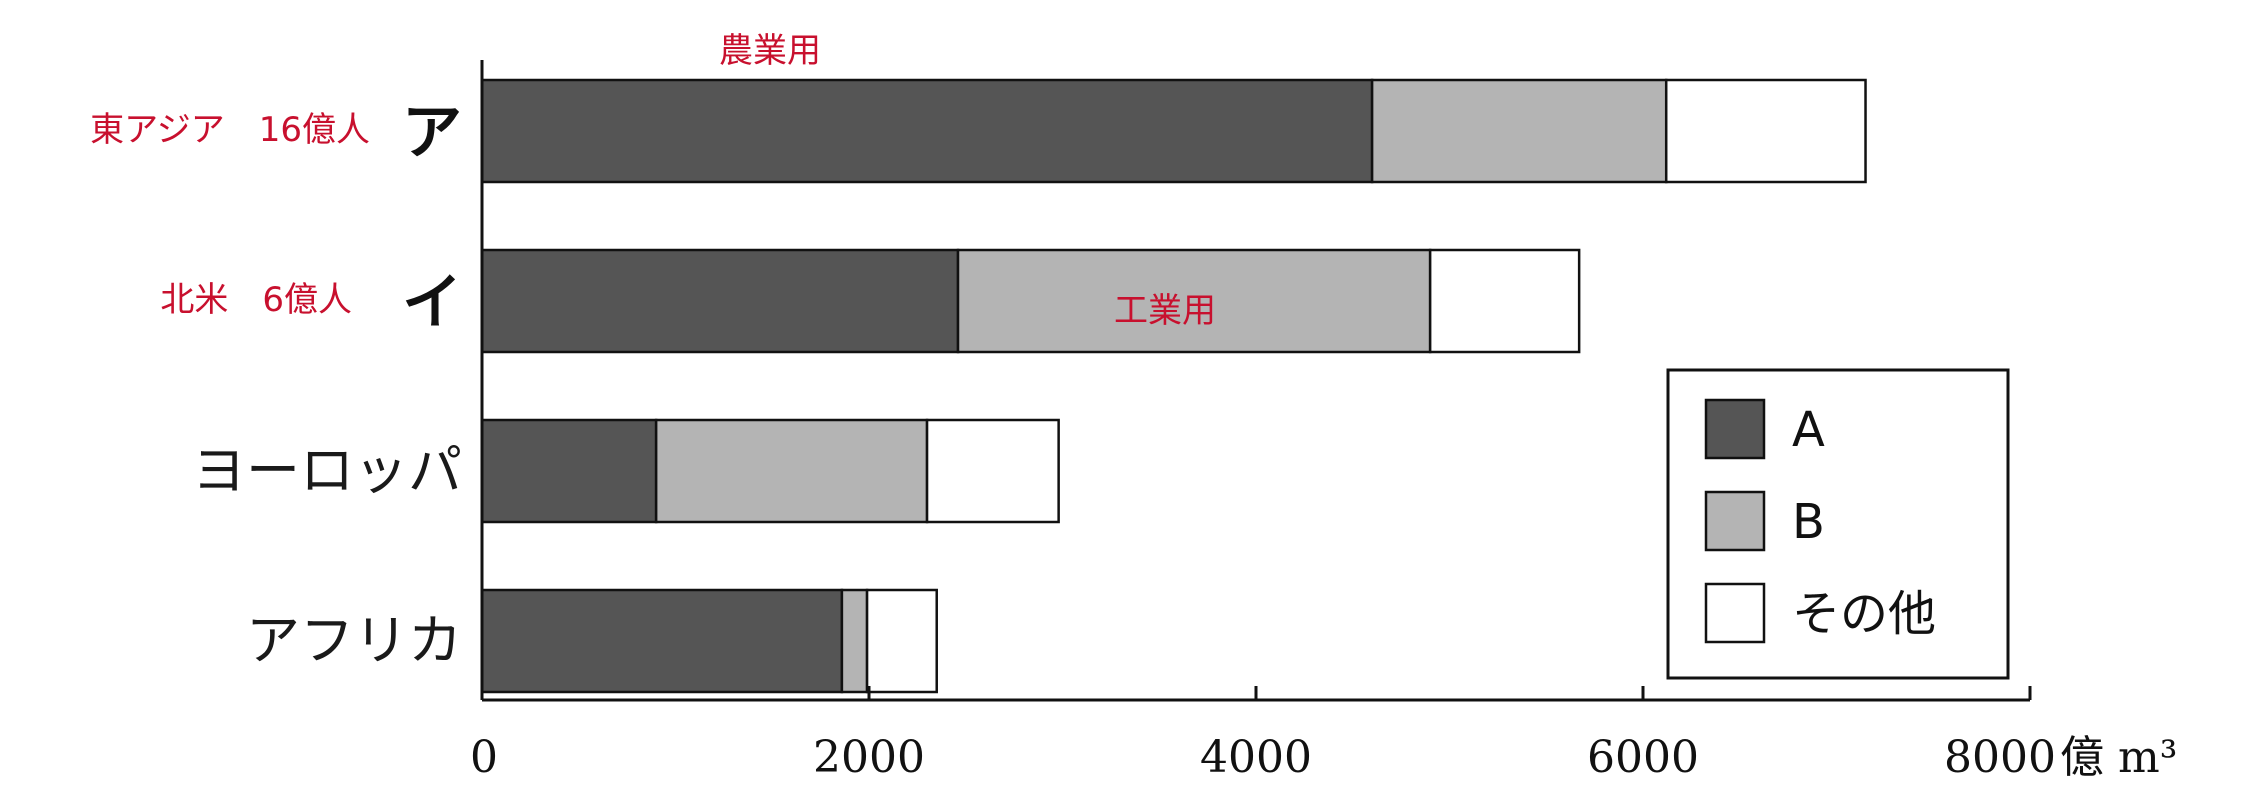 The width and height of the screenshot is (2259, 791). Describe the element at coordinates (2118, 757) in the screenshot. I see `x-axis-unit: 億 m³` at that location.